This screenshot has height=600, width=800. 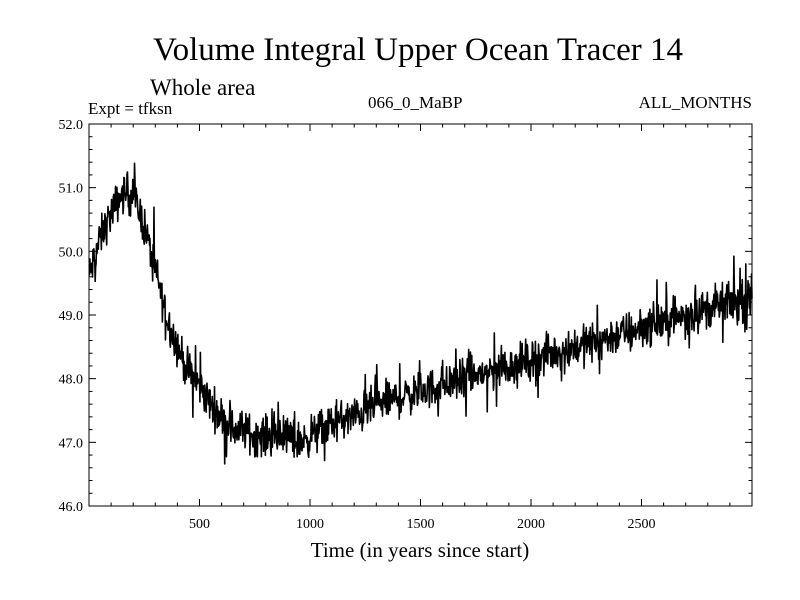 I want to click on x-tick-label: 1000, so click(x=310, y=524).